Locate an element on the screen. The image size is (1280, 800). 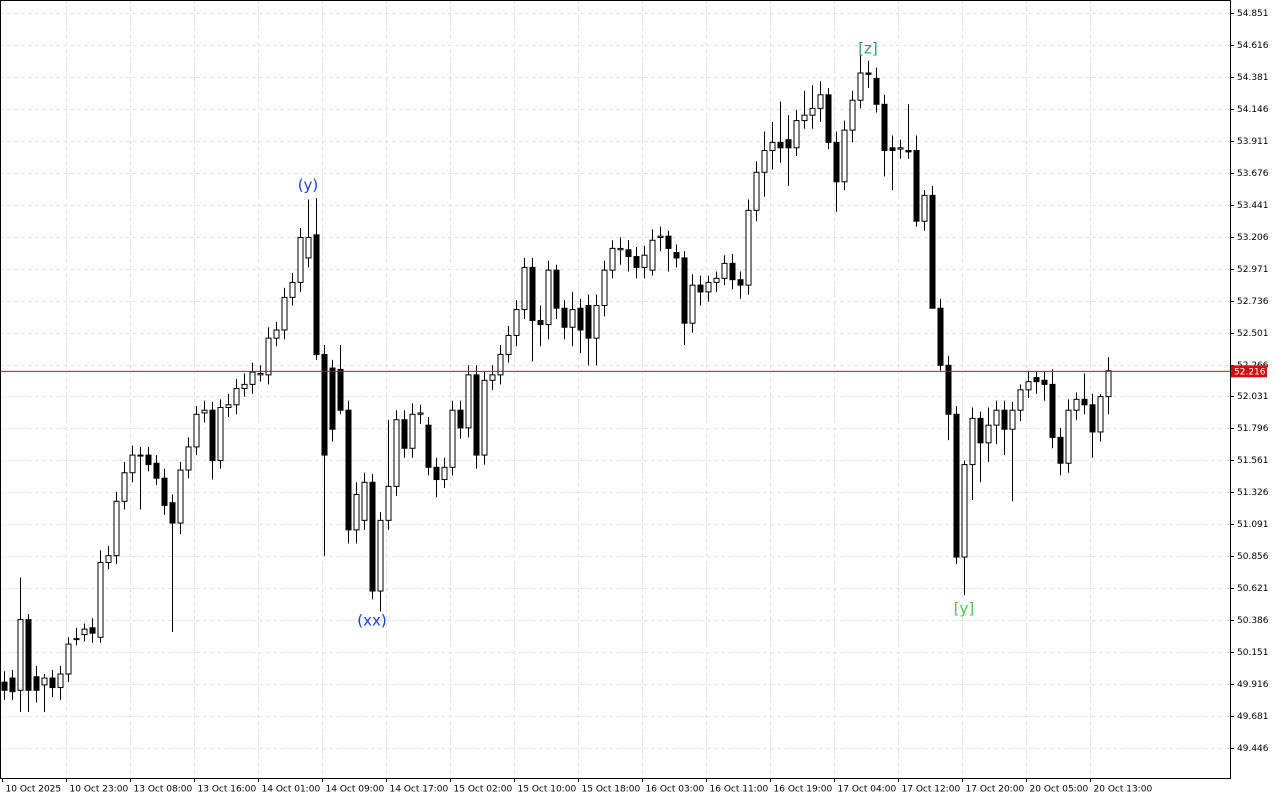
y-tick-label: 52.501 is located at coordinates (1253, 334).